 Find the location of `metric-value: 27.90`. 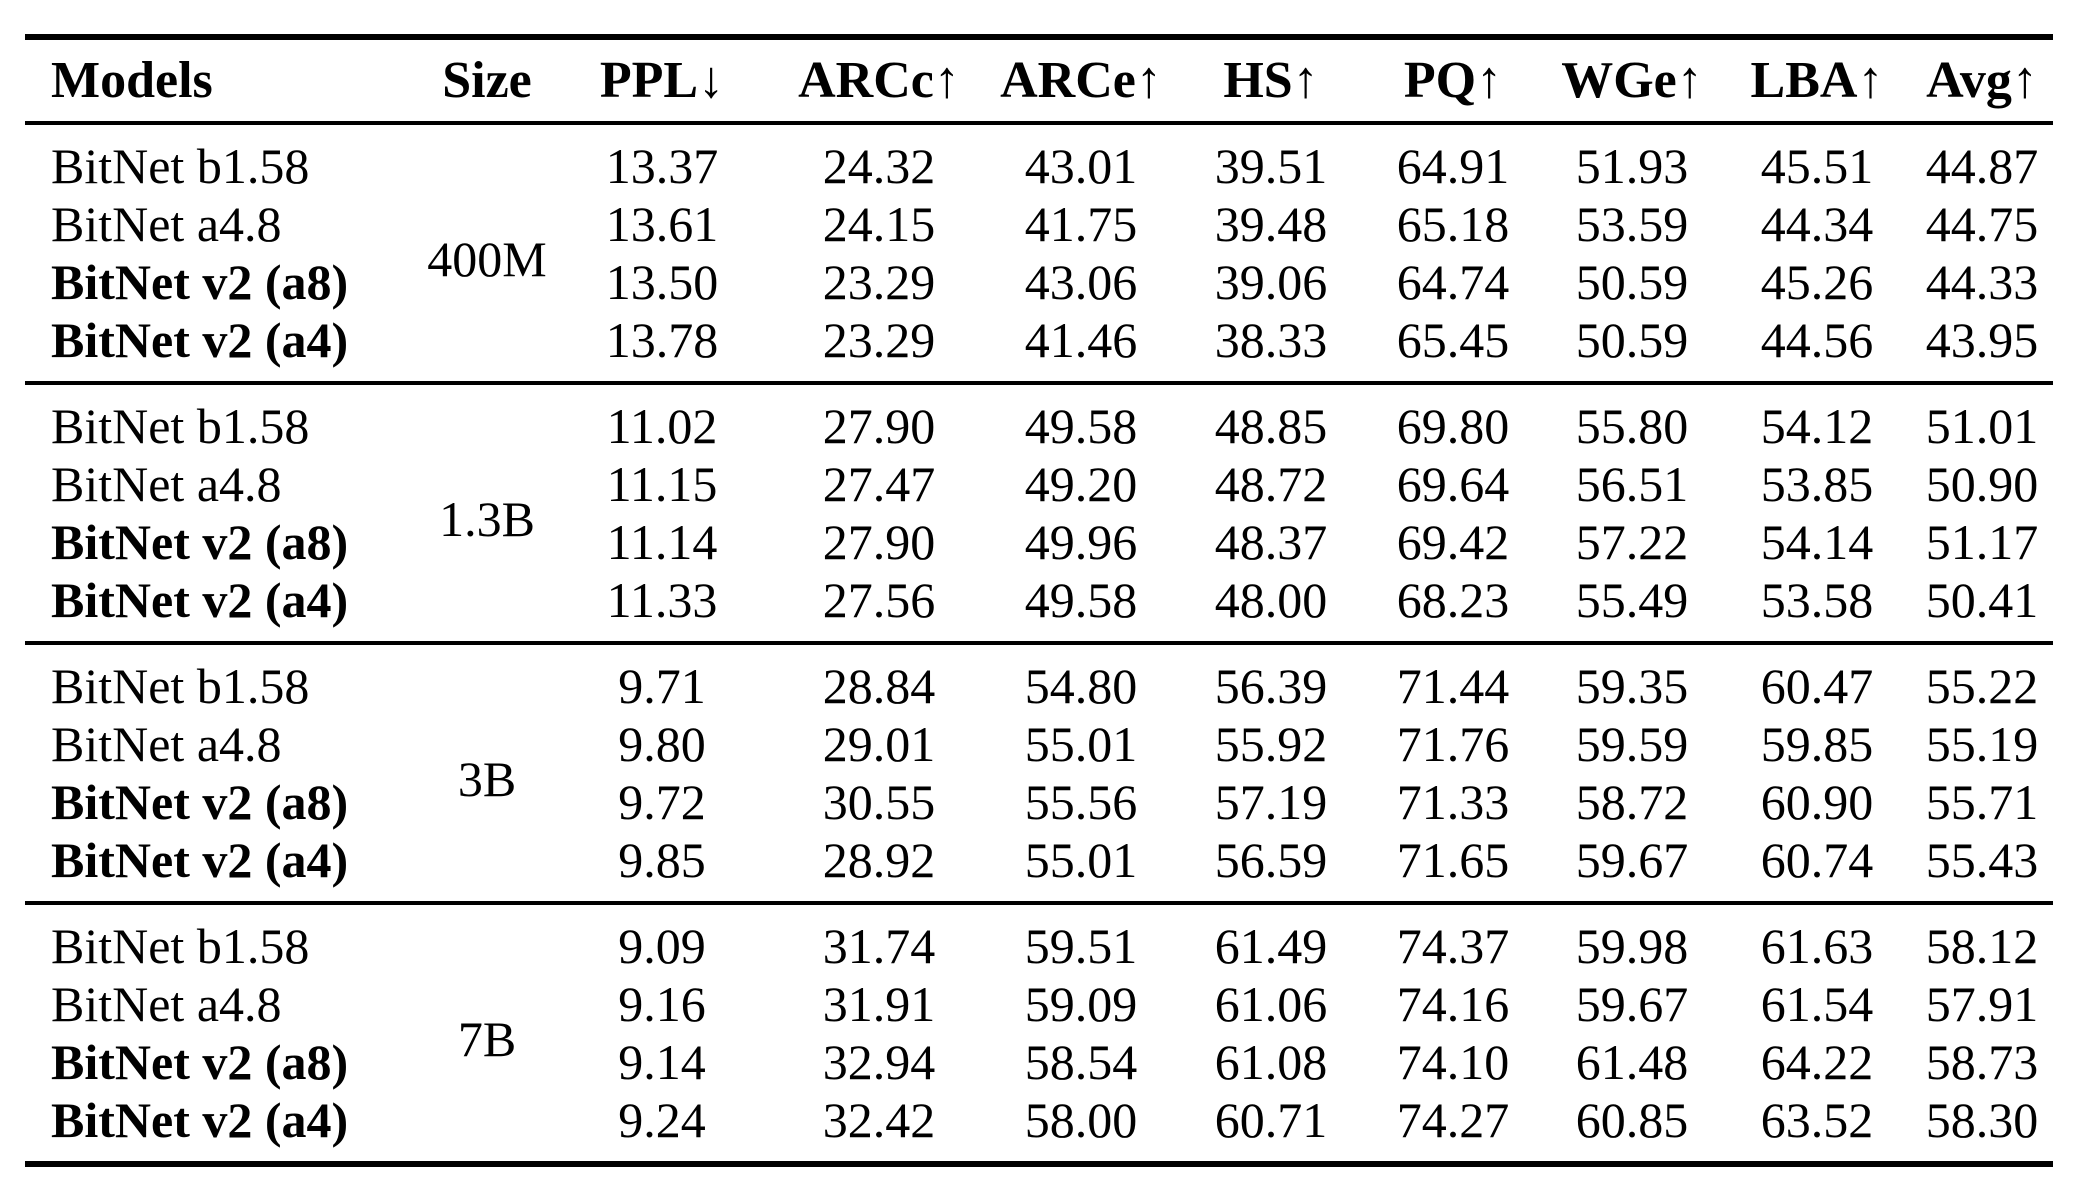

metric-value: 27.90 is located at coordinates (879, 425).